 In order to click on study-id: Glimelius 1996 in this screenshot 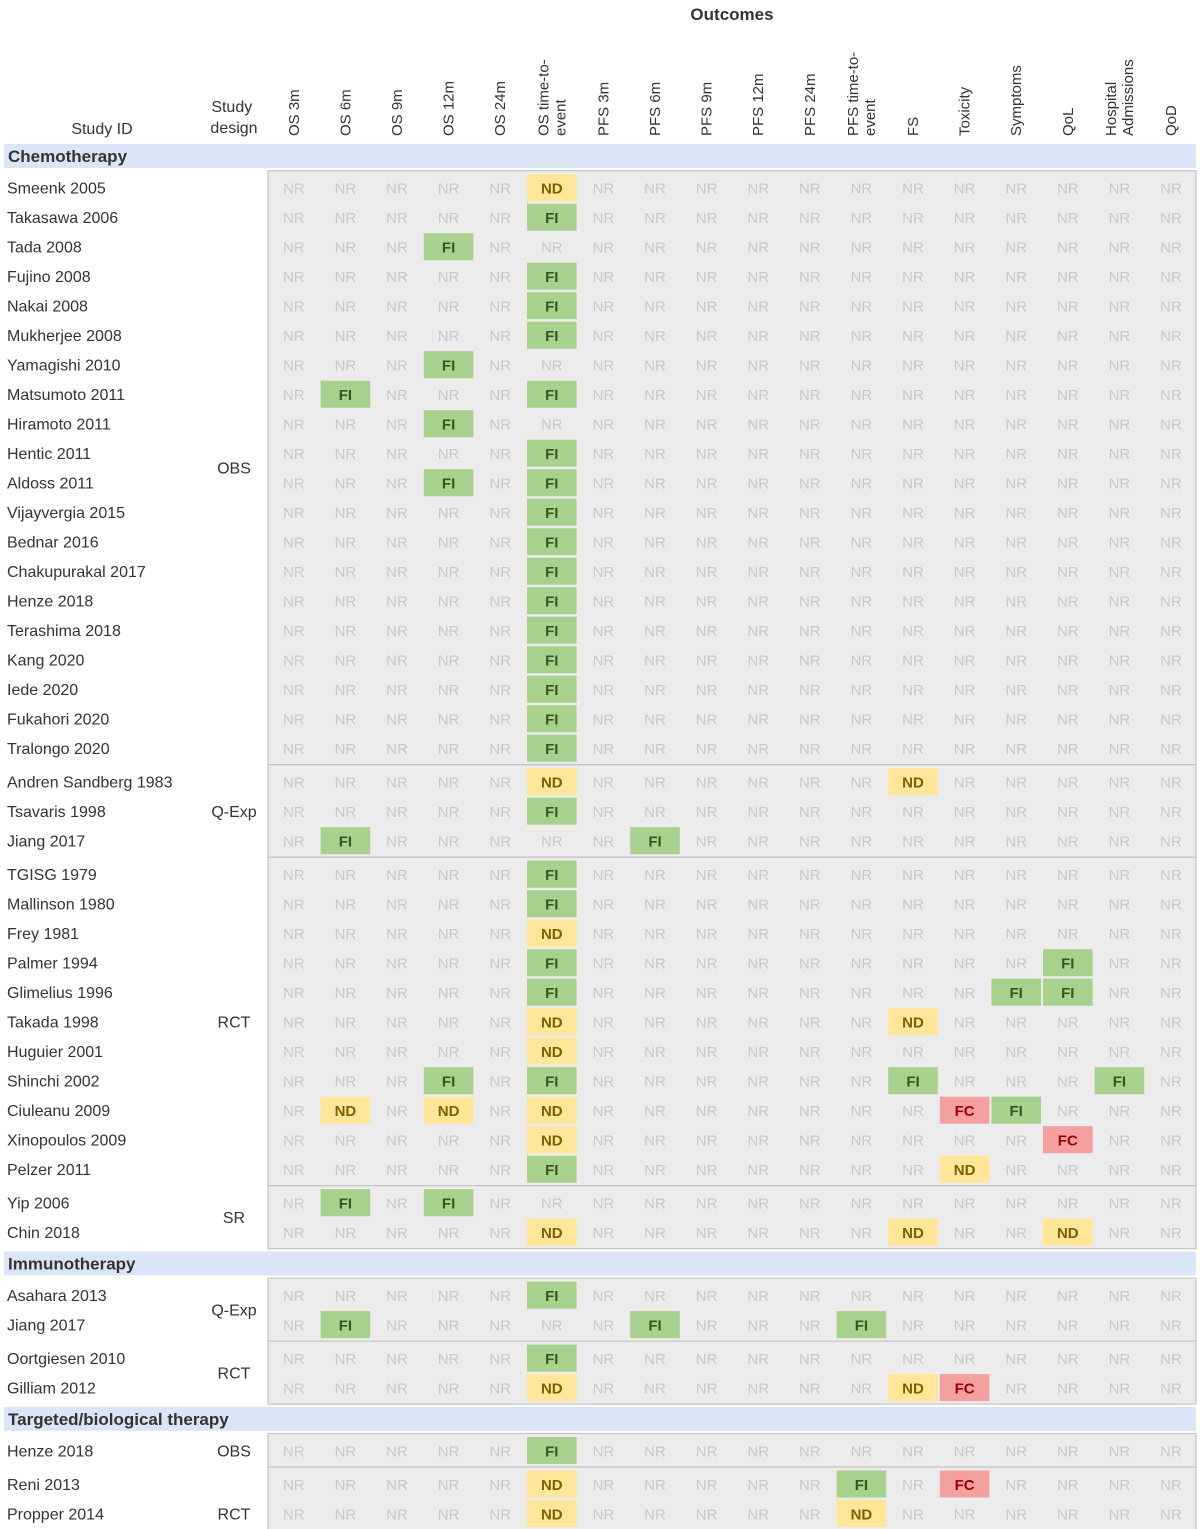, I will do `click(60, 993)`.